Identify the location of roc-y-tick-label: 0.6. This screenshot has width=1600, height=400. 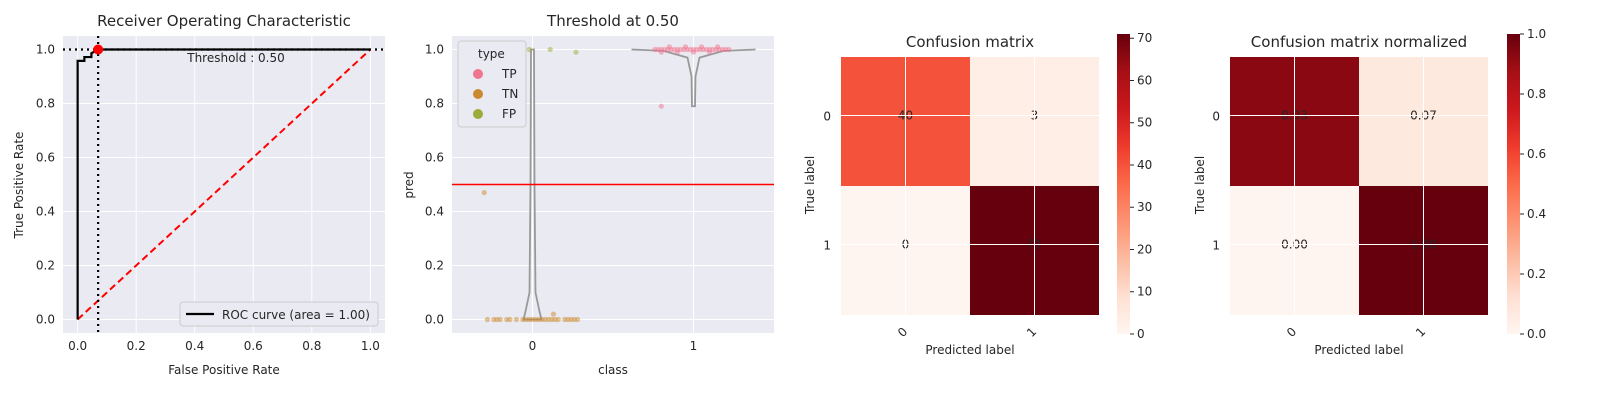
(45, 158).